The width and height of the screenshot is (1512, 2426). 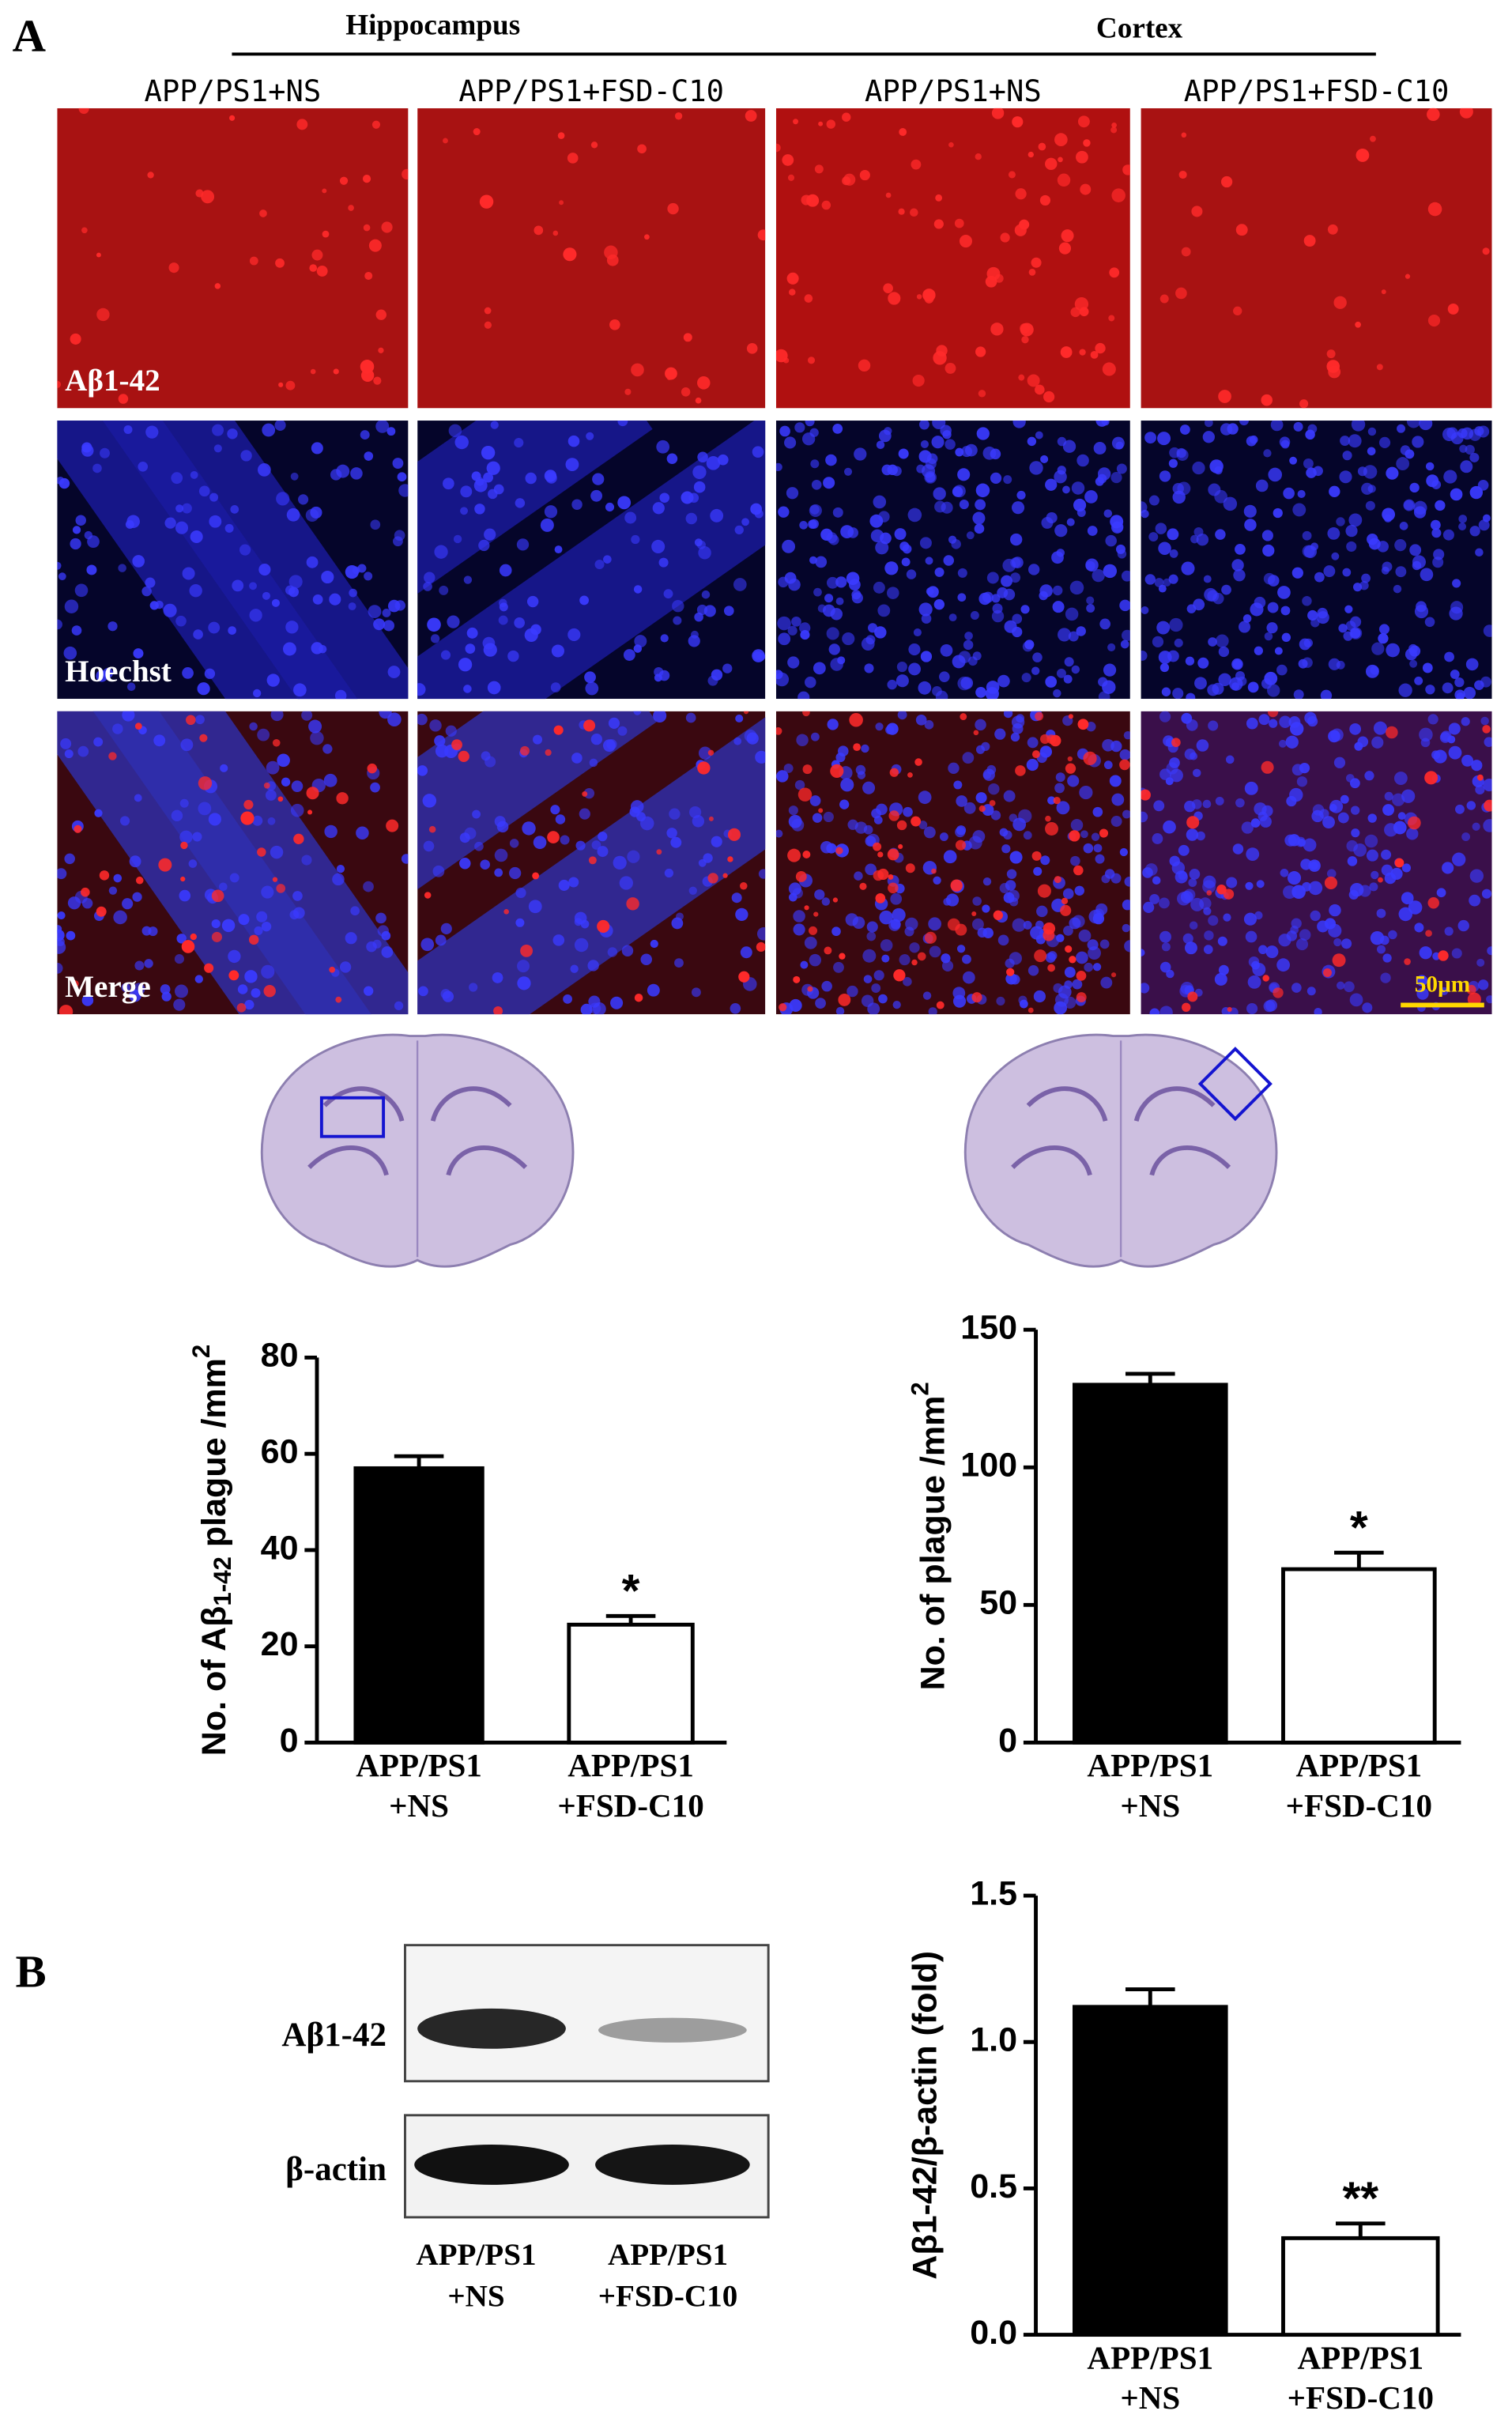 What do you see at coordinates (668, 2255) in the screenshot?
I see `lane-label: APP/PS1` at bounding box center [668, 2255].